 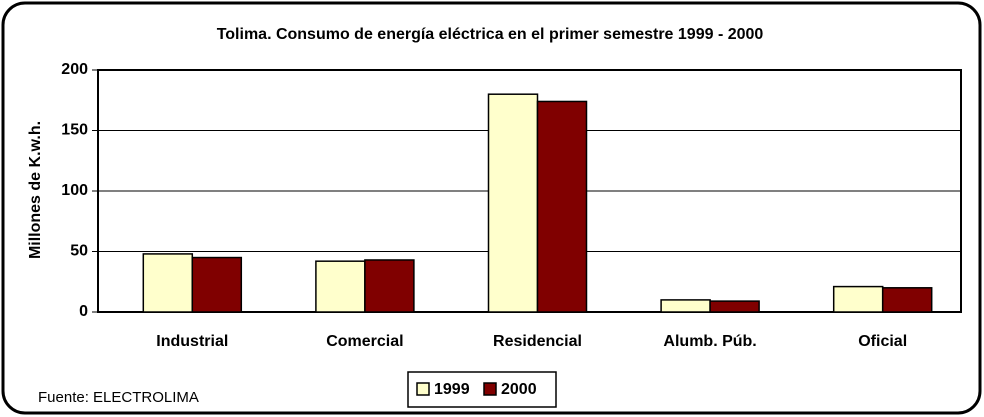 I want to click on legend-label: 1999, so click(x=452, y=389).